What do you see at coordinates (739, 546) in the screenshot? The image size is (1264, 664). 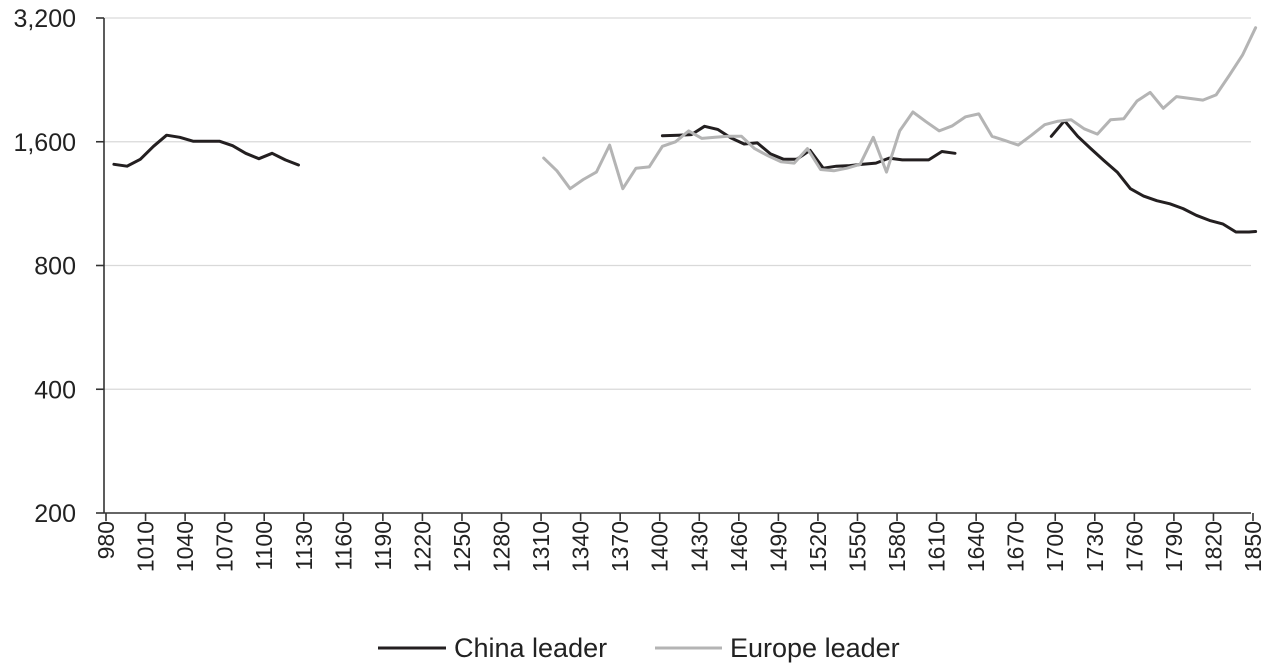 I see `xtick-label-1460: 1460` at bounding box center [739, 546].